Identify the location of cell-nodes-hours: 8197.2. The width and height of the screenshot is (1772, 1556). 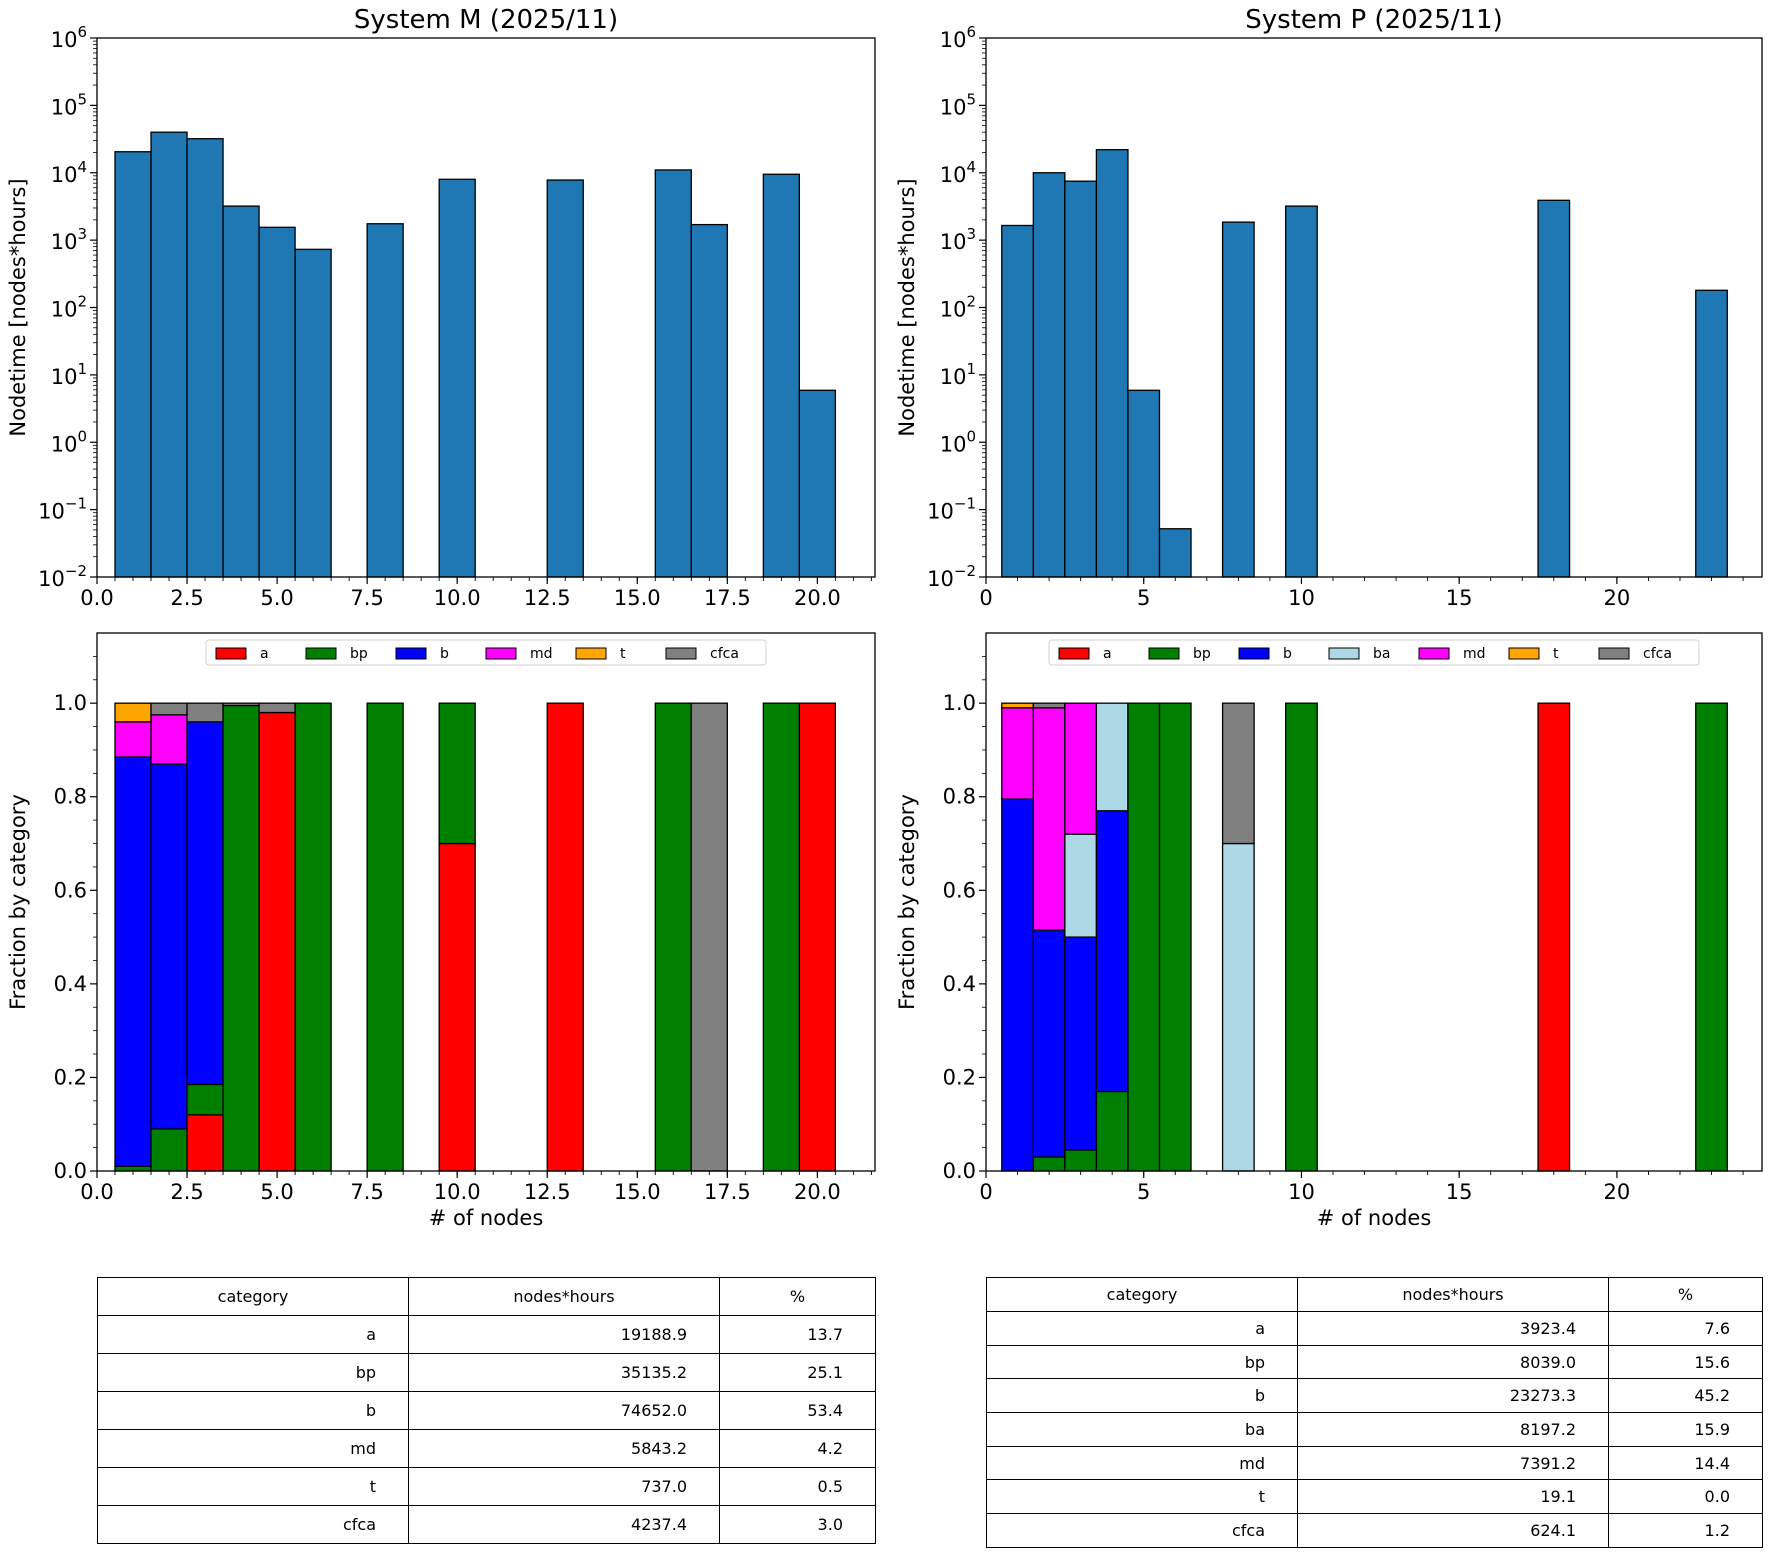
(1453, 1429).